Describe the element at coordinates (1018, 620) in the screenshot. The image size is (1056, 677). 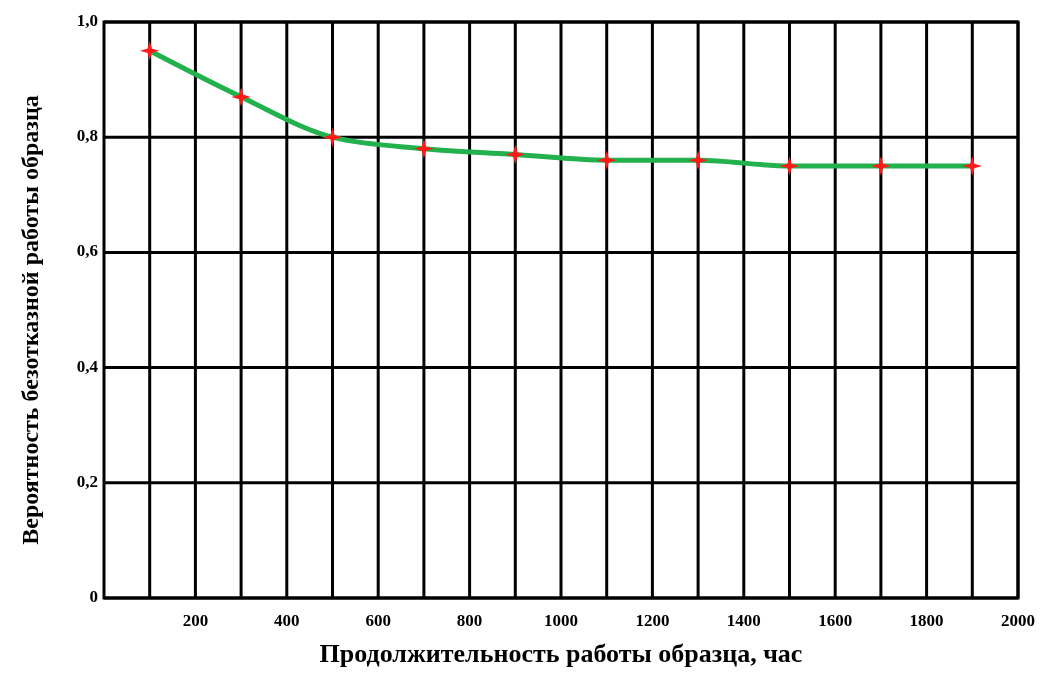
I see `x-tick-label: 2000` at that location.